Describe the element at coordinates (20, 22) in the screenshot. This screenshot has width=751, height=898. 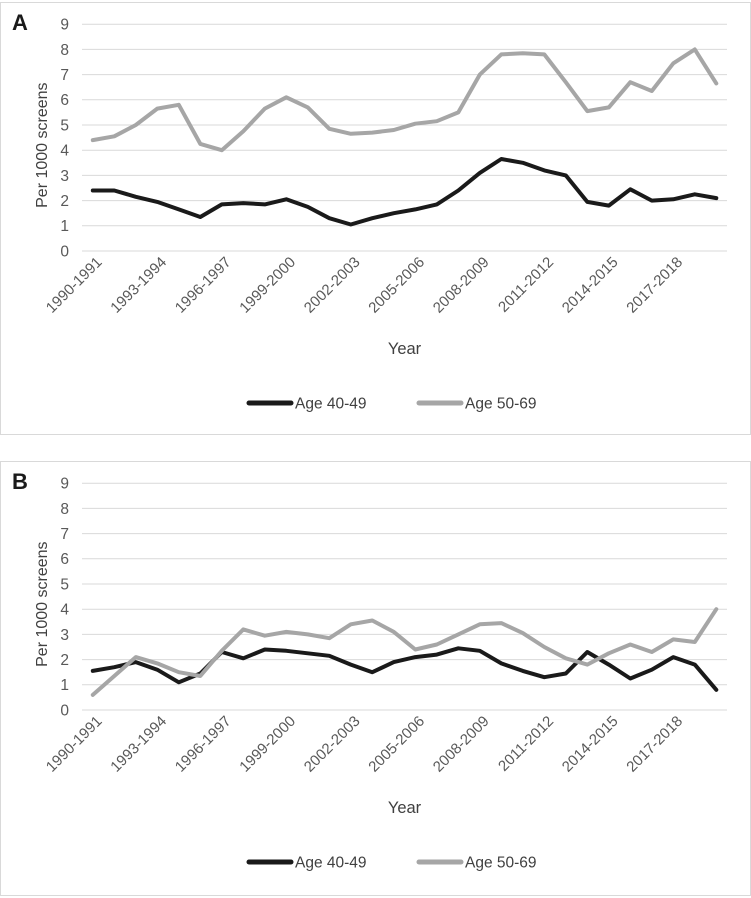
I see `panel-a-label: A` at that location.